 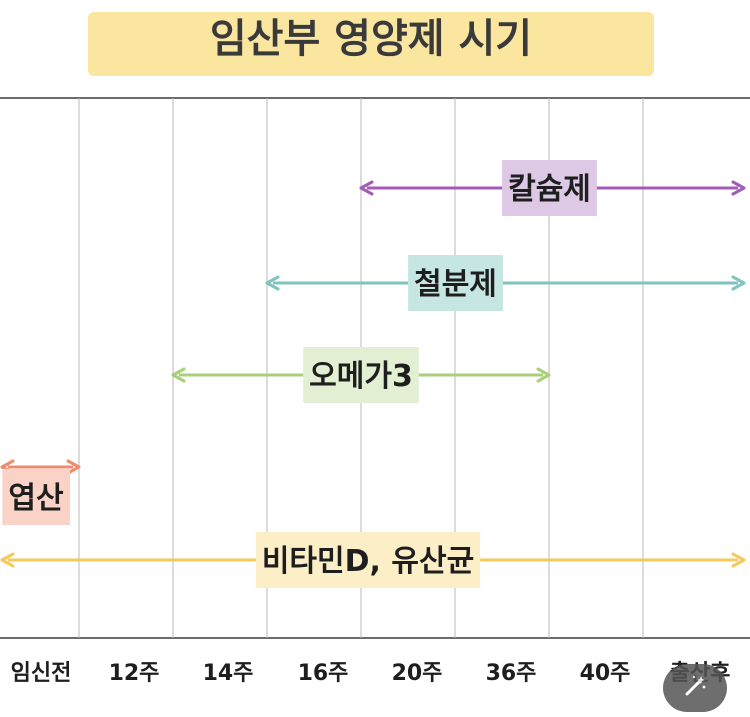 I want to click on bar-label: 오메가3, so click(x=361, y=376).